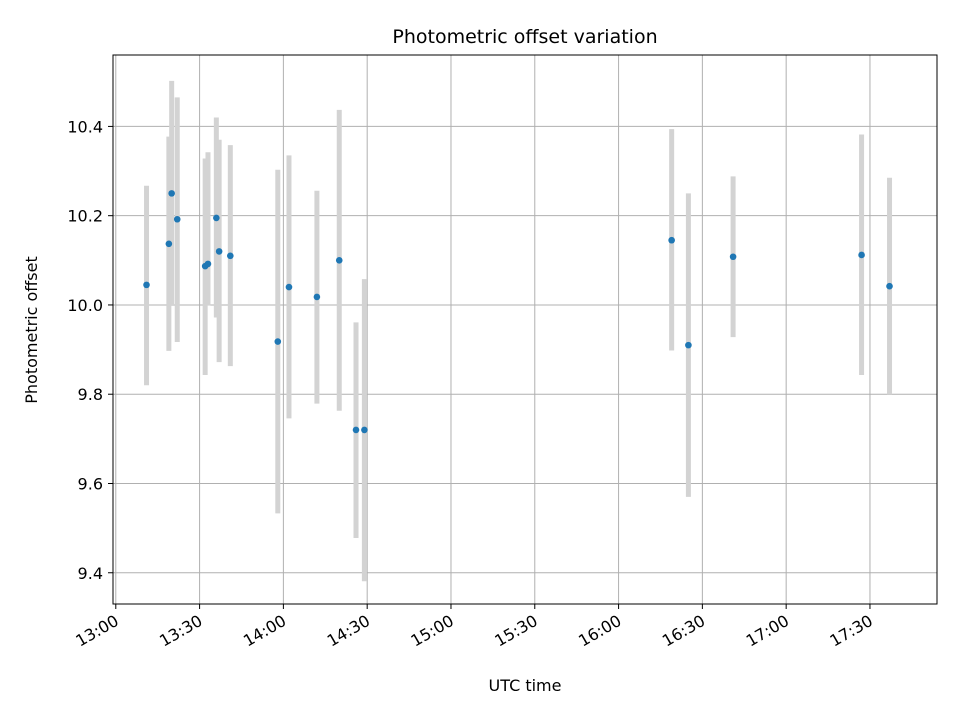 This screenshot has width=960, height=720. I want to click on y-axis-ticks: 9.4 9.6 9.8 10.0 10.2 10.4, so click(90, 350).